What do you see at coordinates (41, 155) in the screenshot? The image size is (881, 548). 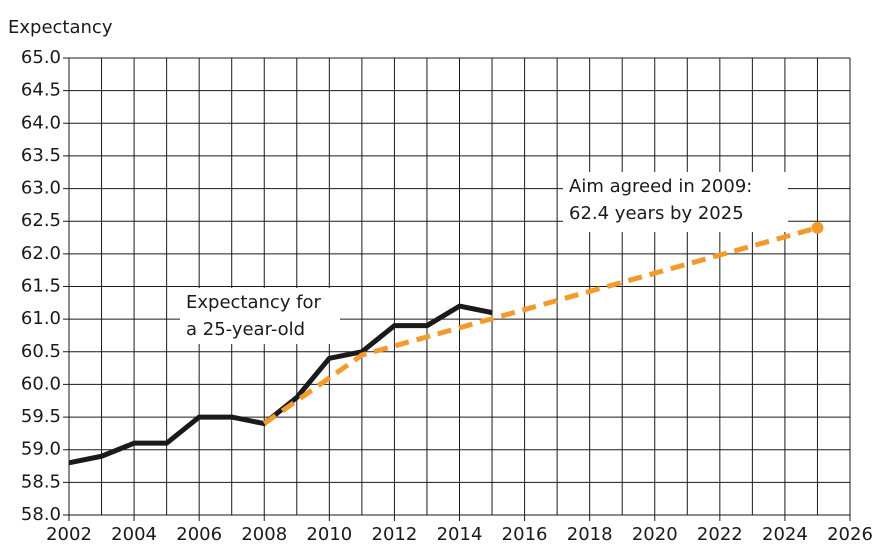 I see `y-tick-label: 63.5` at bounding box center [41, 155].